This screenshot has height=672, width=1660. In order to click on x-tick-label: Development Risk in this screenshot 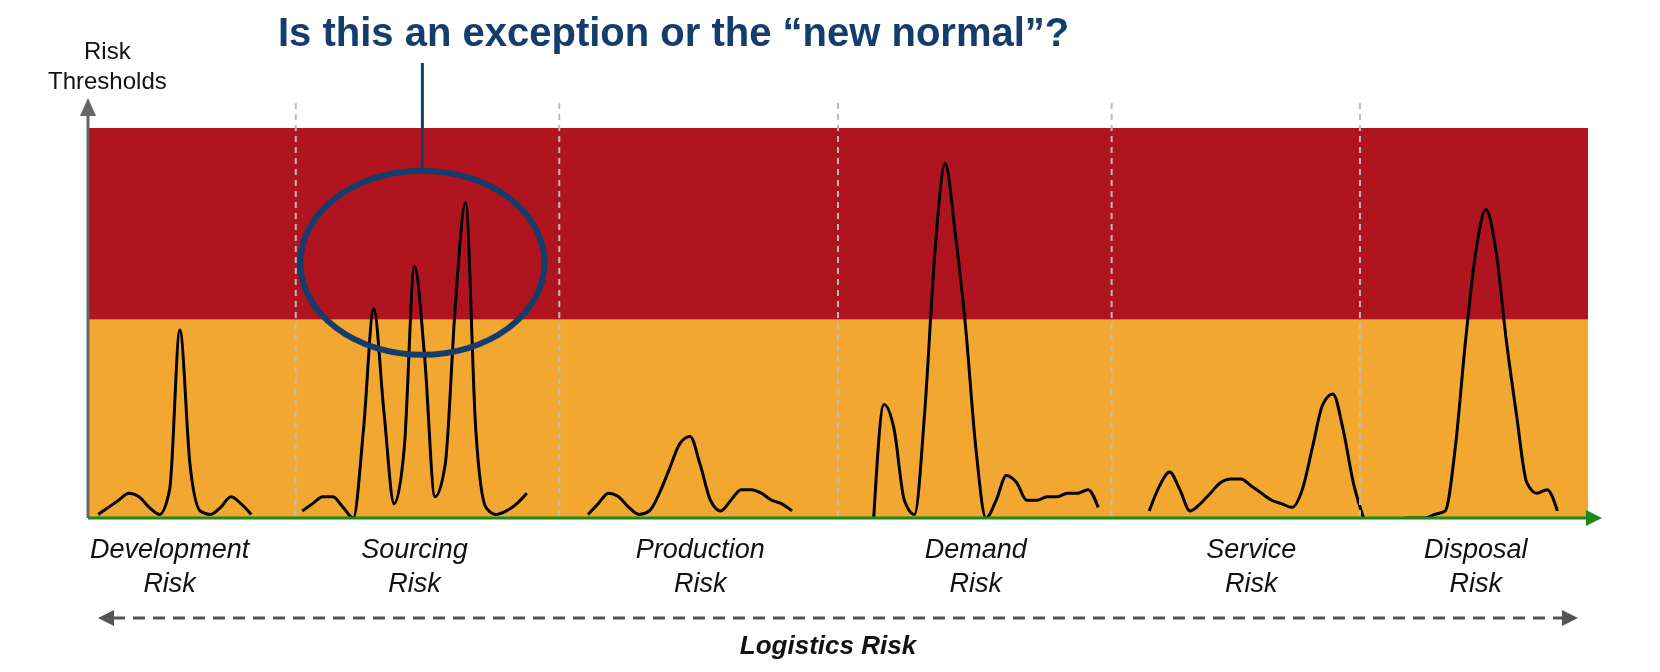, I will do `click(170, 566)`.